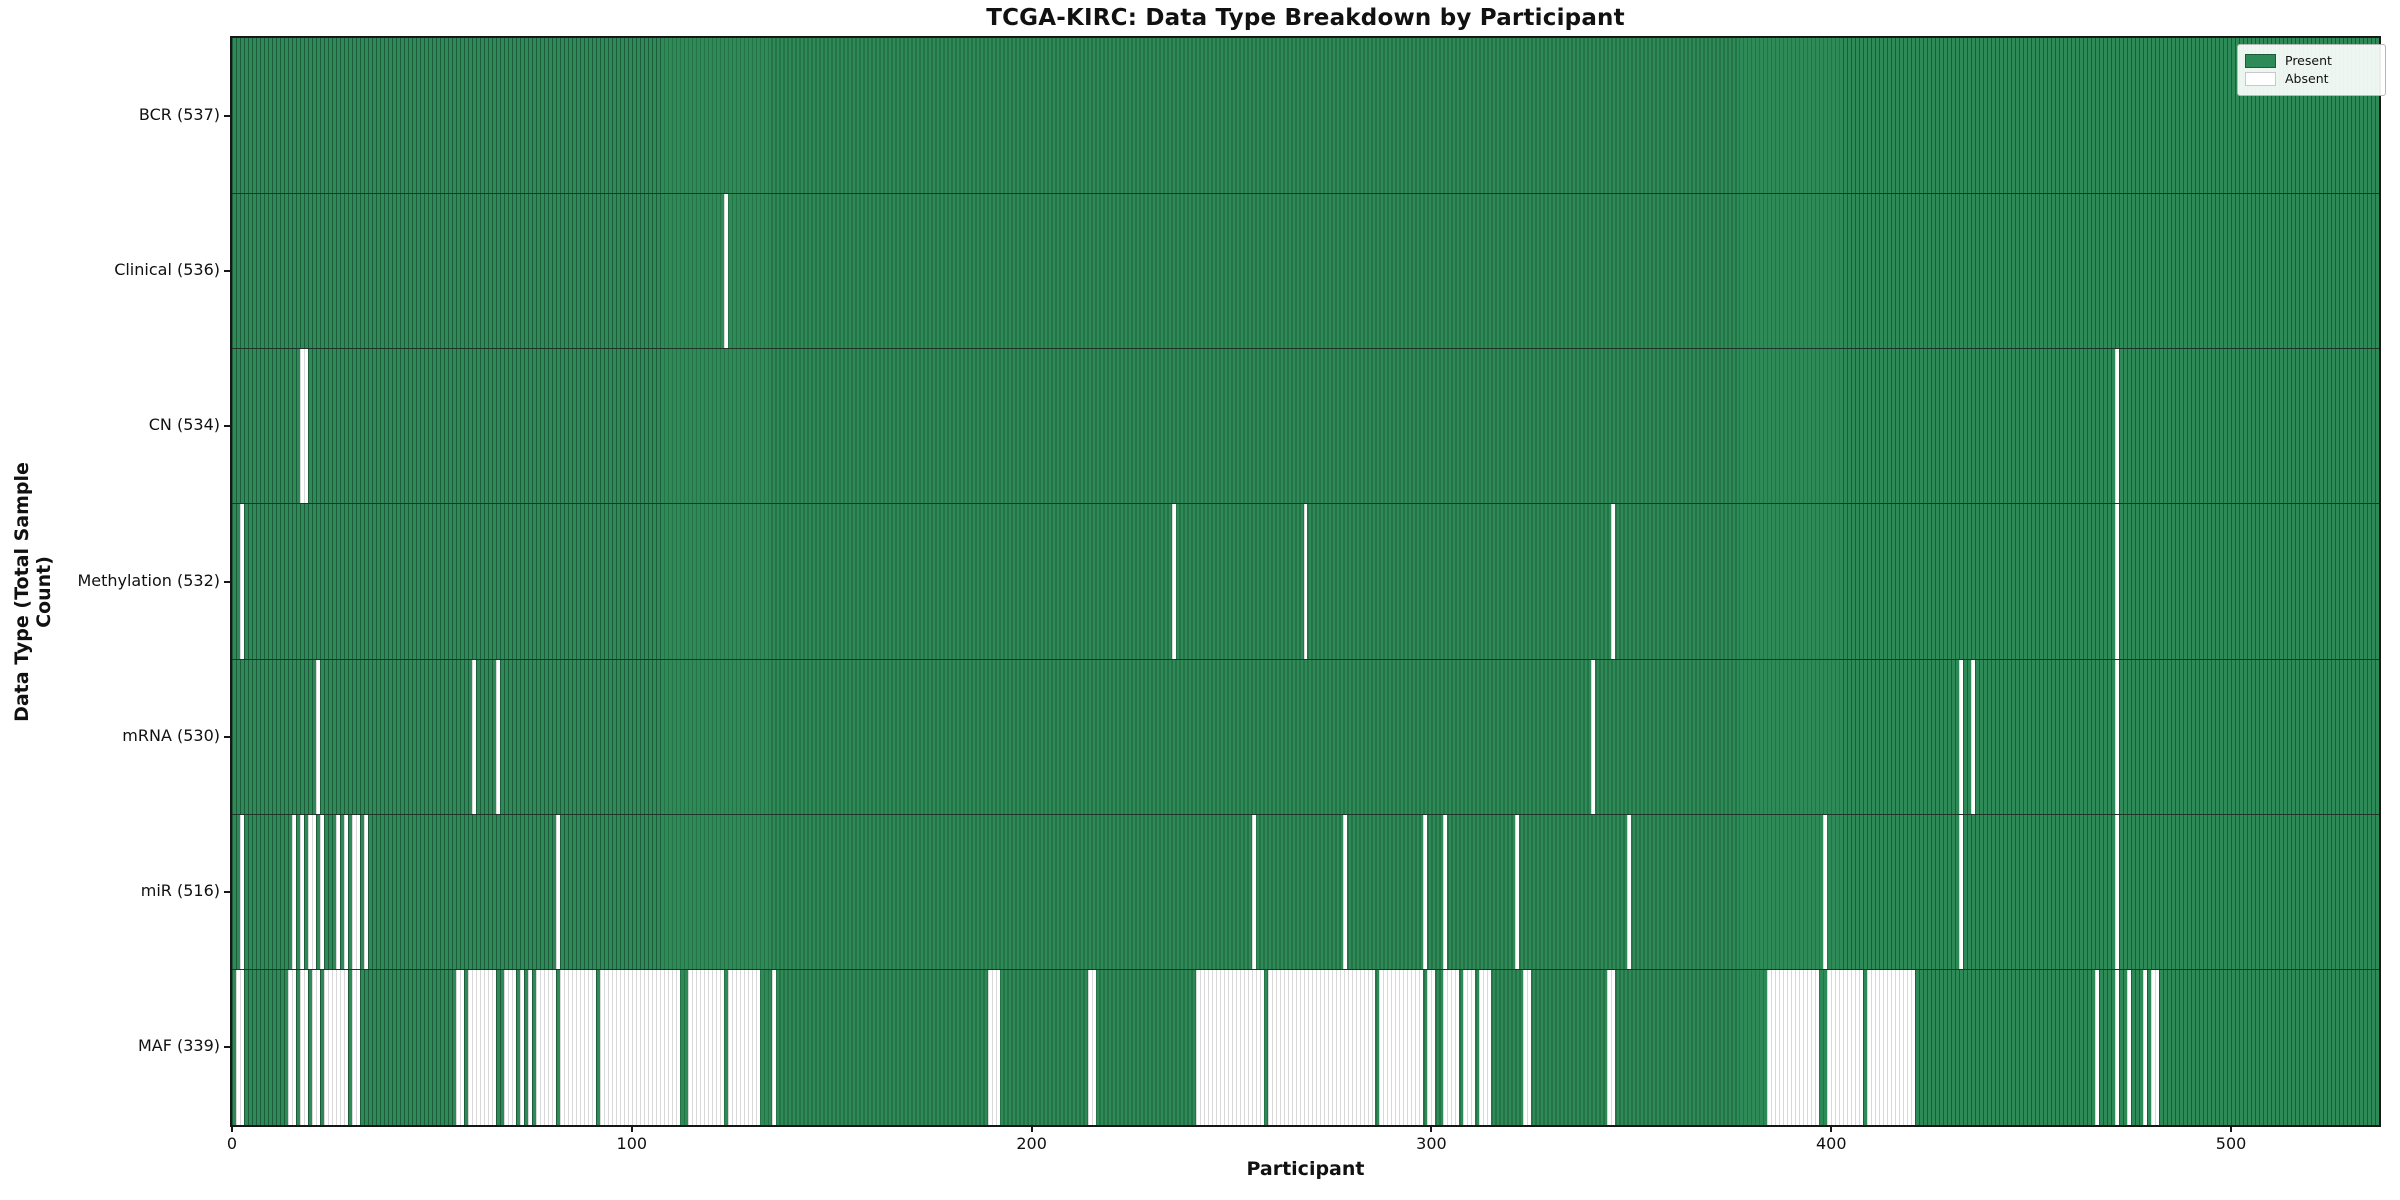 The width and height of the screenshot is (2400, 1200). What do you see at coordinates (179, 114) in the screenshot?
I see `y-tick-label-bcr: BCR (537)` at bounding box center [179, 114].